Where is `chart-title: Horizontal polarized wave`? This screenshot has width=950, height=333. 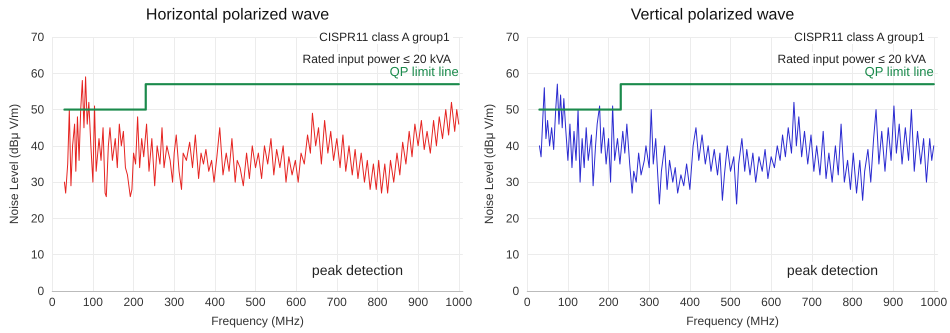 chart-title: Horizontal polarized wave is located at coordinates (238, 15).